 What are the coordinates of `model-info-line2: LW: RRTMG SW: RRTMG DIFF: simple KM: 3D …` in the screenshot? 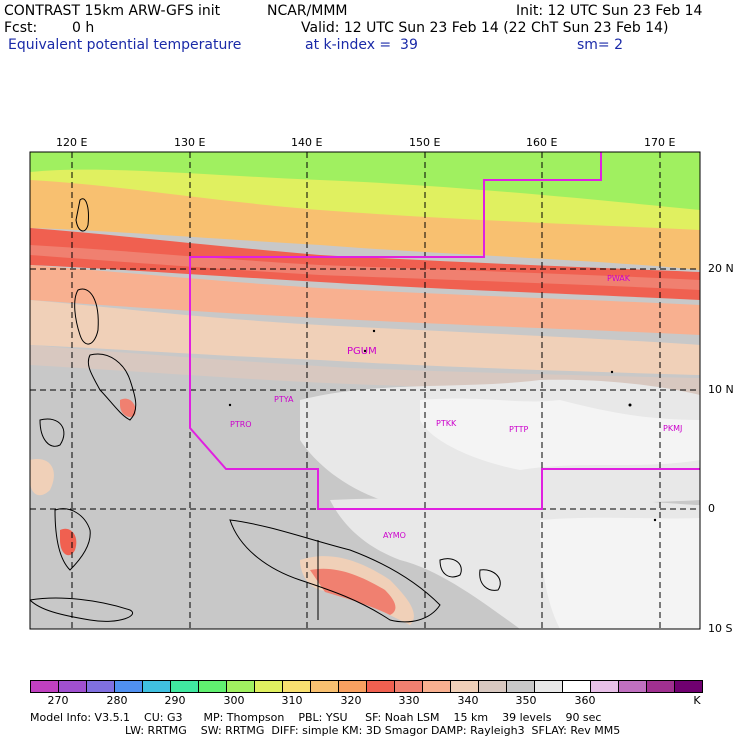 It's located at (373, 730).